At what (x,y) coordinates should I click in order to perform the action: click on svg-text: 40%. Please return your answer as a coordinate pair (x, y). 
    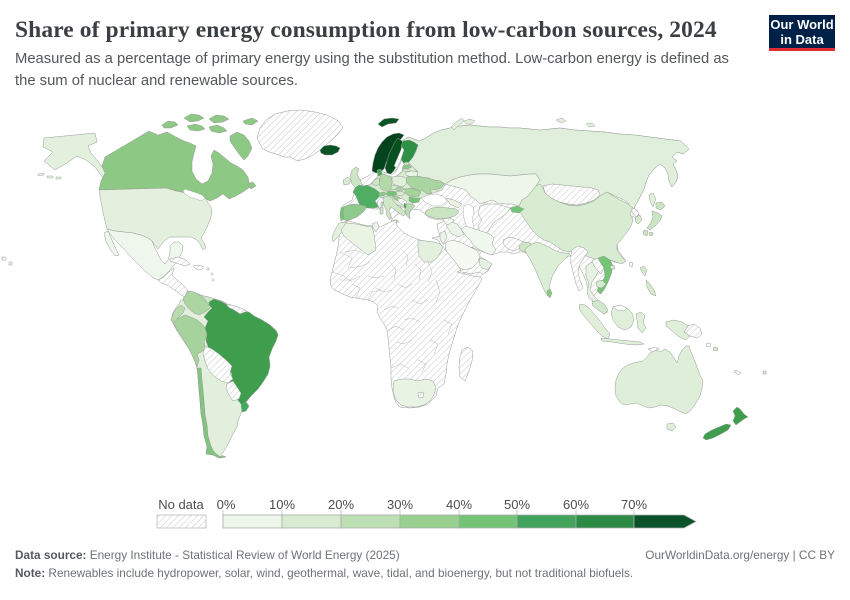
    Looking at the image, I should click on (459, 504).